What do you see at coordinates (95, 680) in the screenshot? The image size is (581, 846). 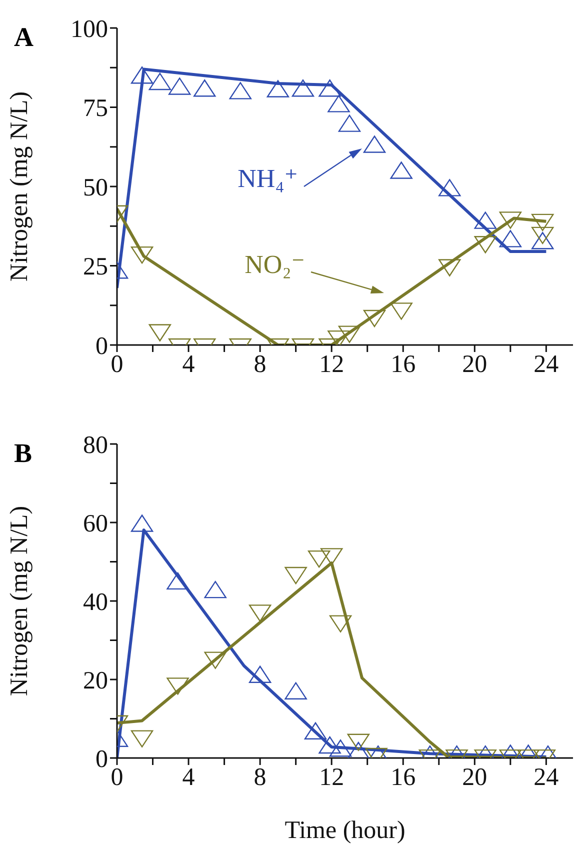 I see `y-tick-label: 20` at bounding box center [95, 680].